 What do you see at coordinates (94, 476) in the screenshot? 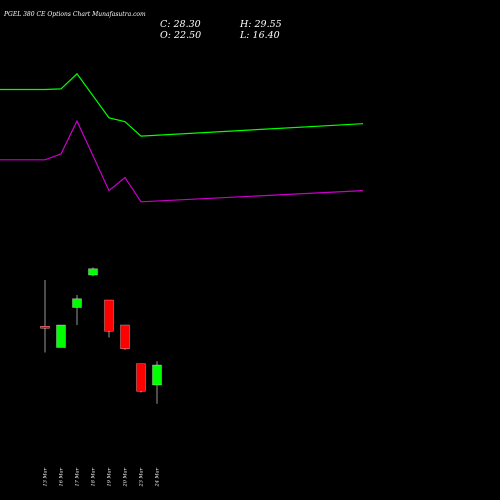
I see `date-label: 18 Mar` at bounding box center [94, 476].